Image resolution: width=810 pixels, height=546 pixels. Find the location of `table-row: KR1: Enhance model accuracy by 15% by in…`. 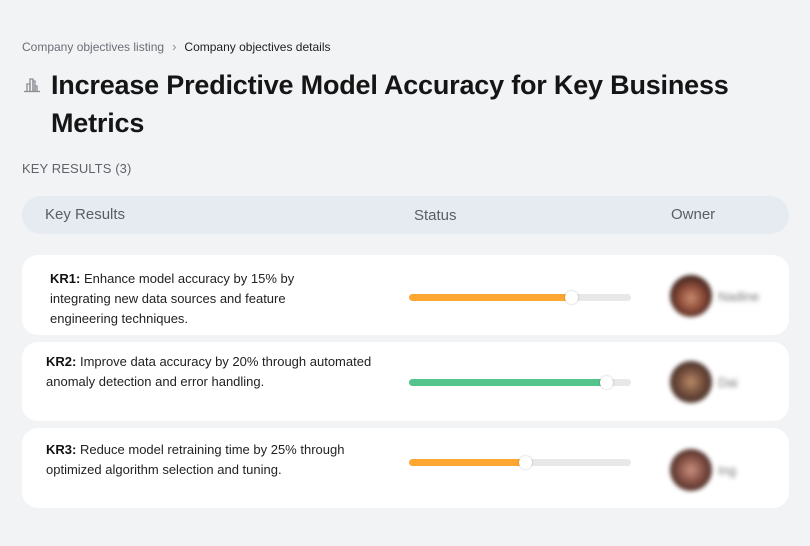

table-row: KR1: Enhance model accuracy by 15% by in… is located at coordinates (405, 295).